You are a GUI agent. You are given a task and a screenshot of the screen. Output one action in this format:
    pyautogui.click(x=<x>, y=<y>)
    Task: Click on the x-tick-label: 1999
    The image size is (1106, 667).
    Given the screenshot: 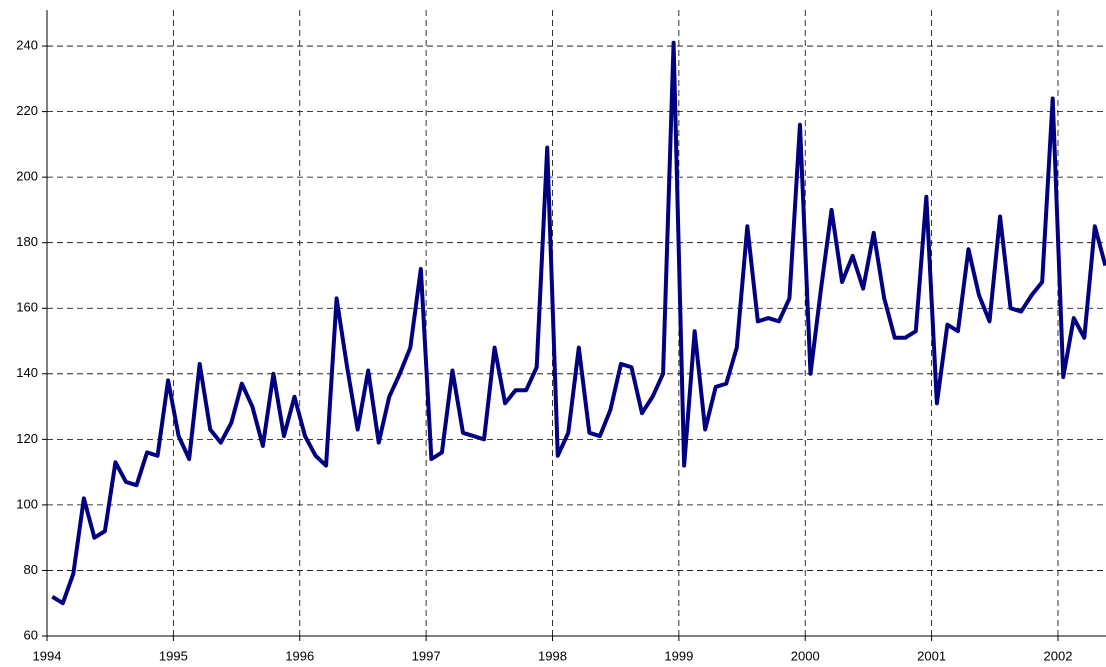 What is the action you would take?
    pyautogui.click(x=678, y=655)
    